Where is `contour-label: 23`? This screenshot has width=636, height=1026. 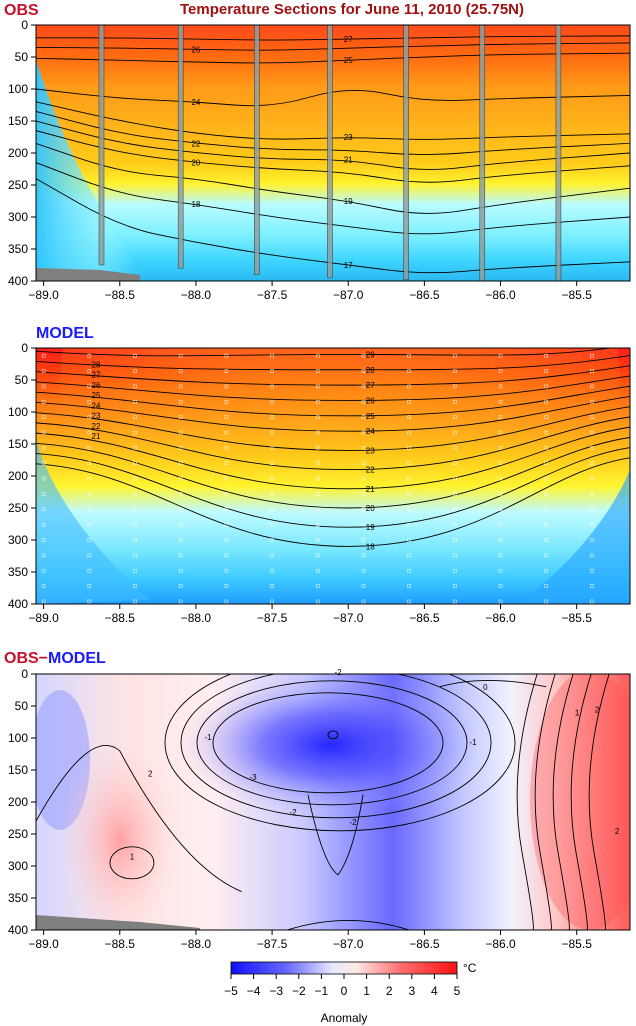
contour-label: 23 is located at coordinates (348, 137).